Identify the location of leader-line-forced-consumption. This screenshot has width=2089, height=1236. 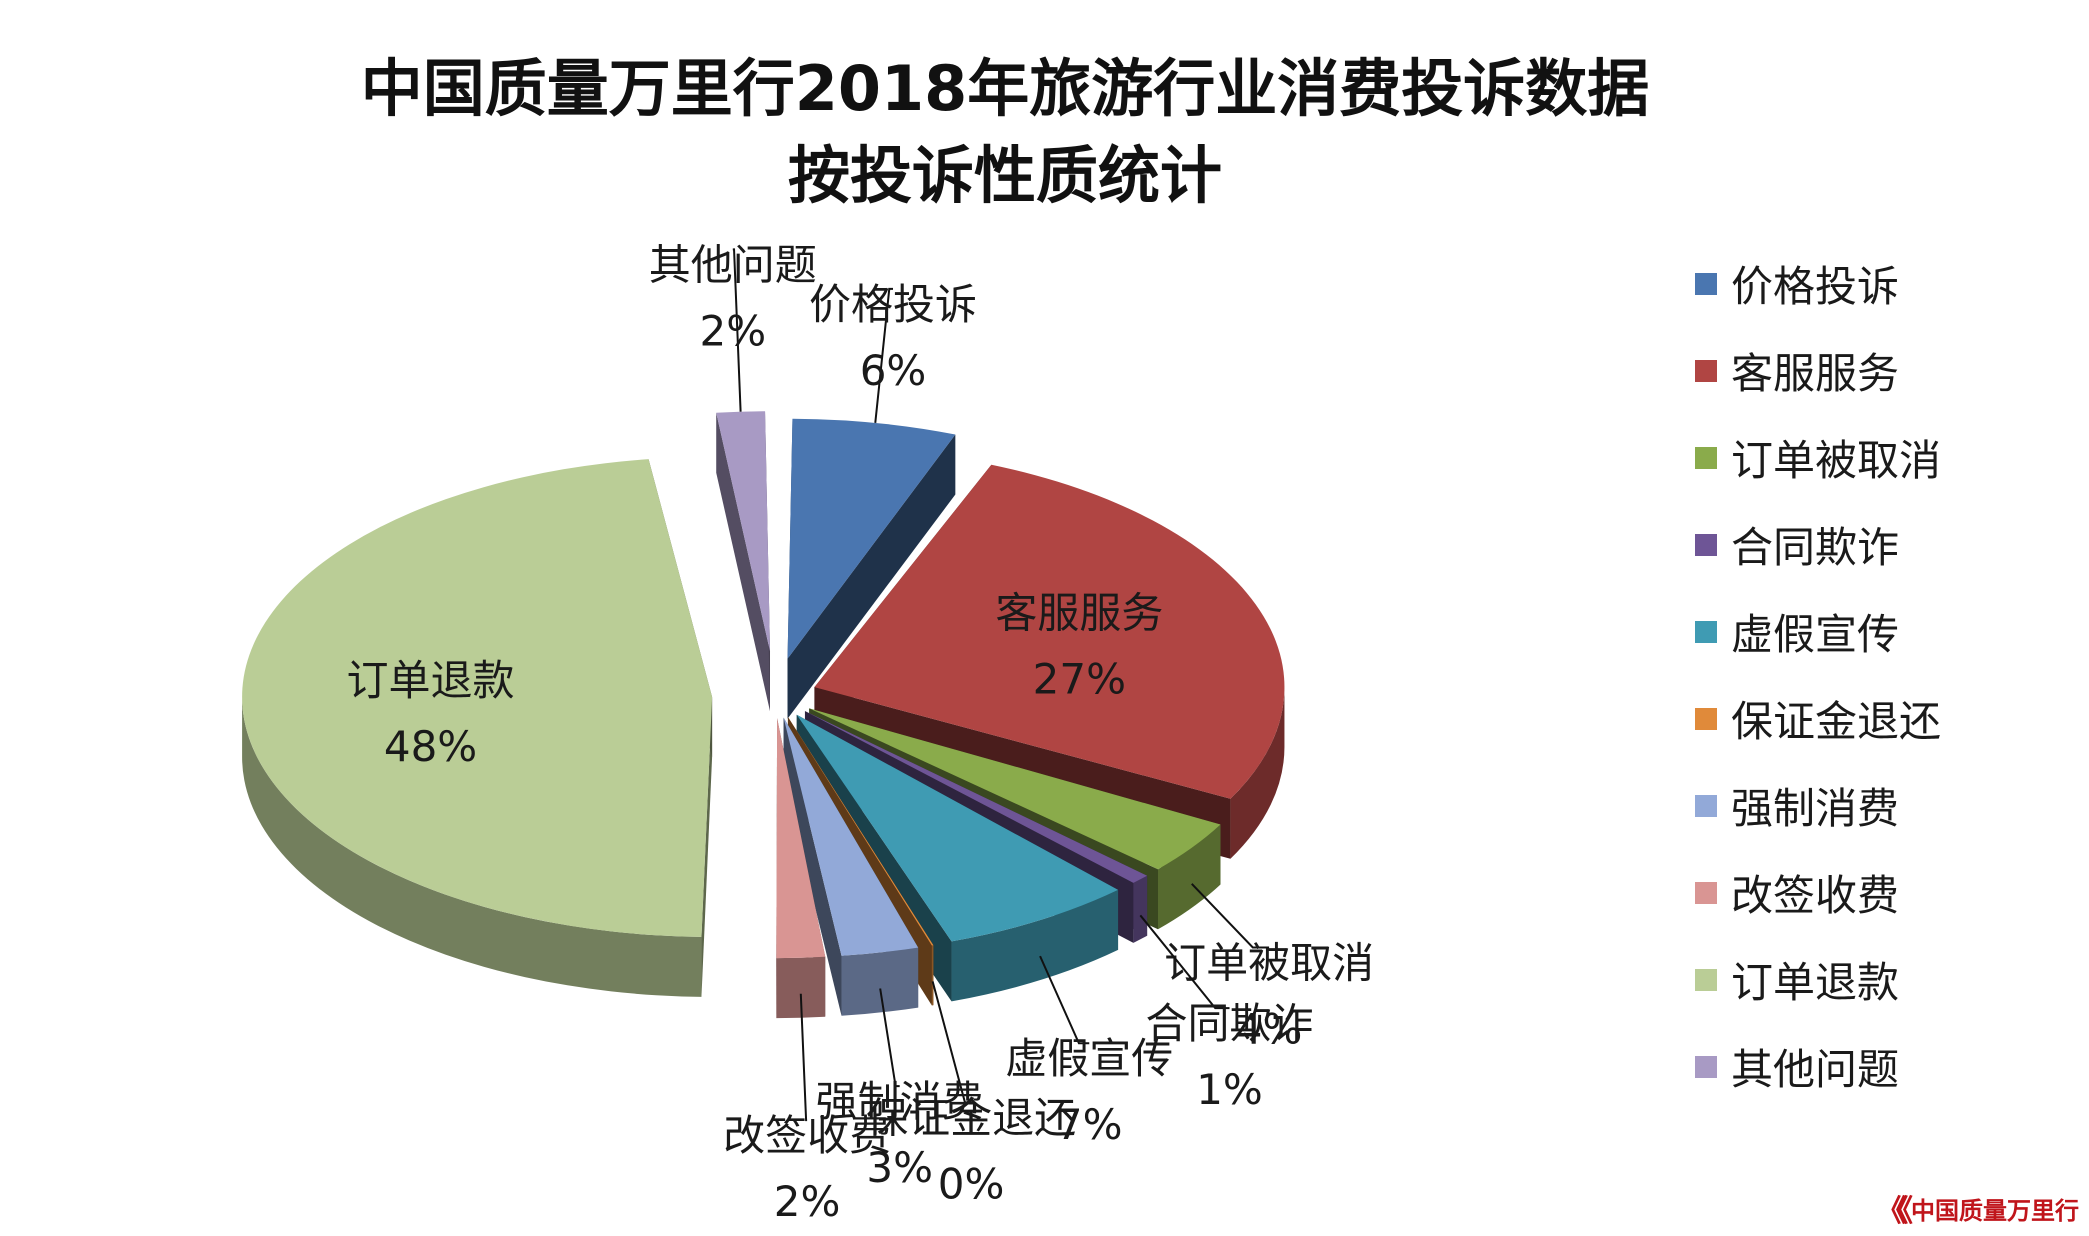
(889, 1038).